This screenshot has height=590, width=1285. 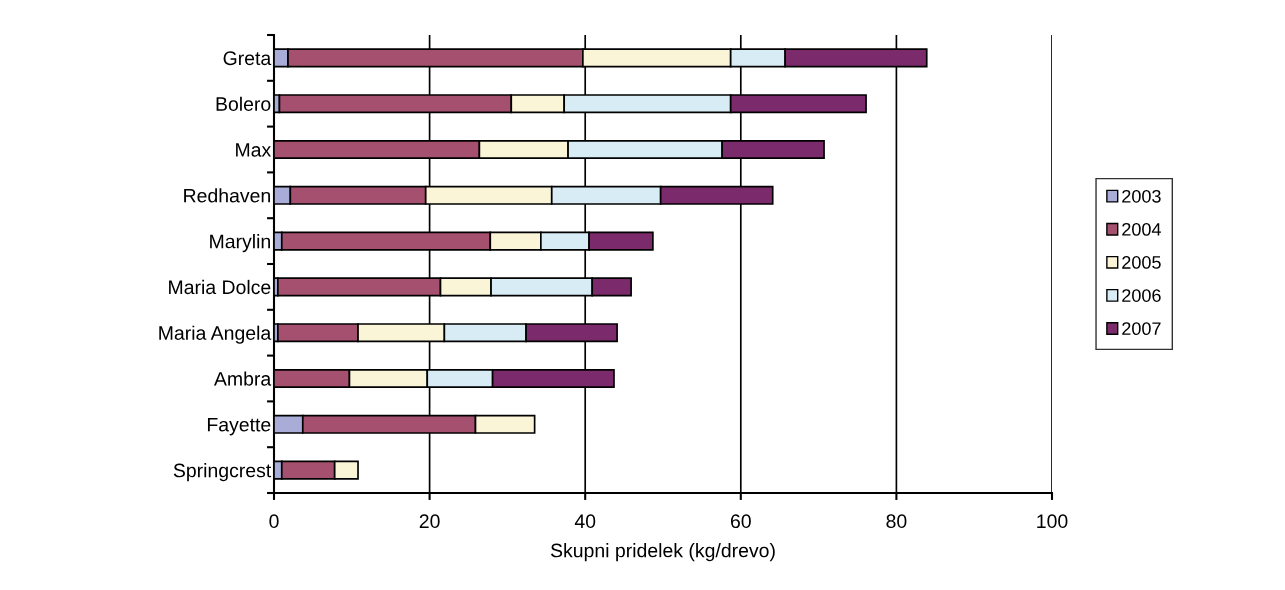 What do you see at coordinates (254, 150) in the screenshot?
I see `y-tick-label: Max` at bounding box center [254, 150].